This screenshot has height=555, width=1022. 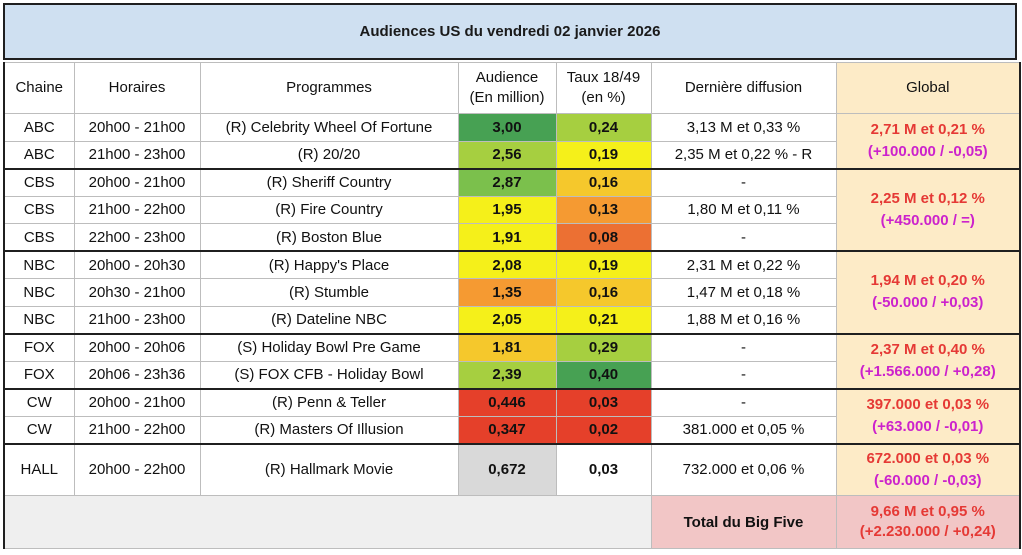 What do you see at coordinates (603, 374) in the screenshot?
I see `cell-taux: 0,40` at bounding box center [603, 374].